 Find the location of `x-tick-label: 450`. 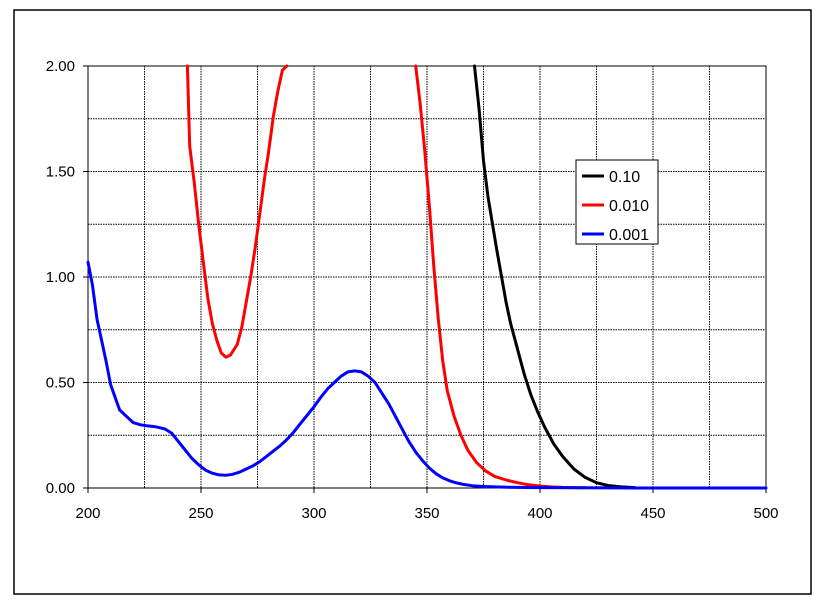

x-tick-label: 450 is located at coordinates (652, 513).